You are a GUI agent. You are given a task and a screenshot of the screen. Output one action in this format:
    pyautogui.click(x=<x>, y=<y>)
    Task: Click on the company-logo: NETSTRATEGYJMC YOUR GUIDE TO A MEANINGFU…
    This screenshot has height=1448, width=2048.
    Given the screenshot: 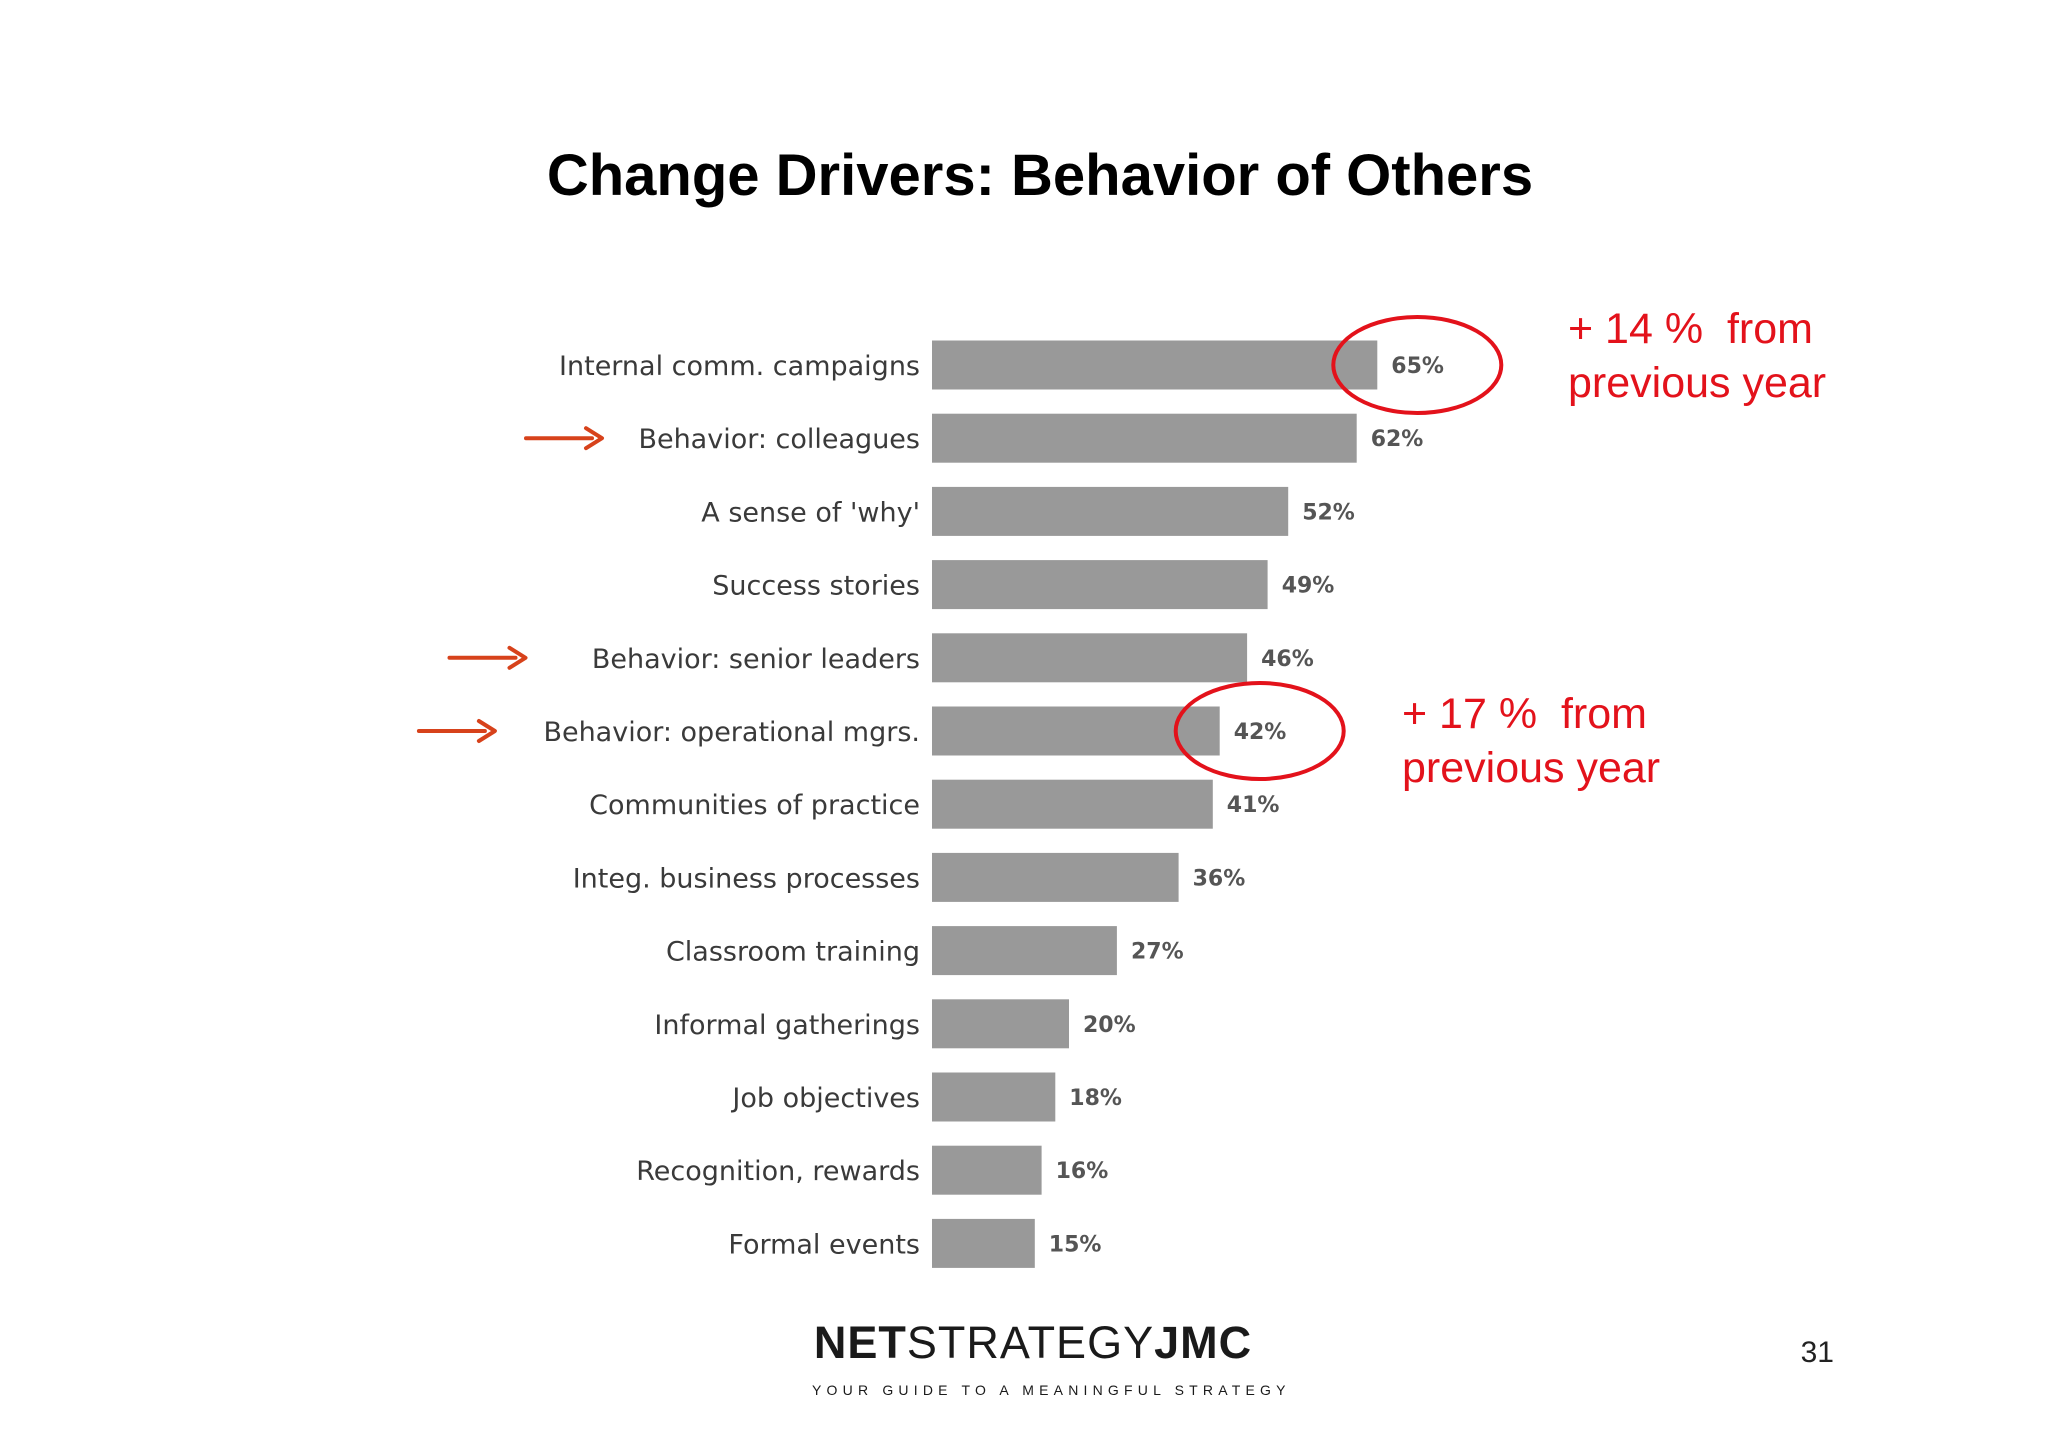 What is the action you would take?
    pyautogui.click(x=1051, y=1358)
    